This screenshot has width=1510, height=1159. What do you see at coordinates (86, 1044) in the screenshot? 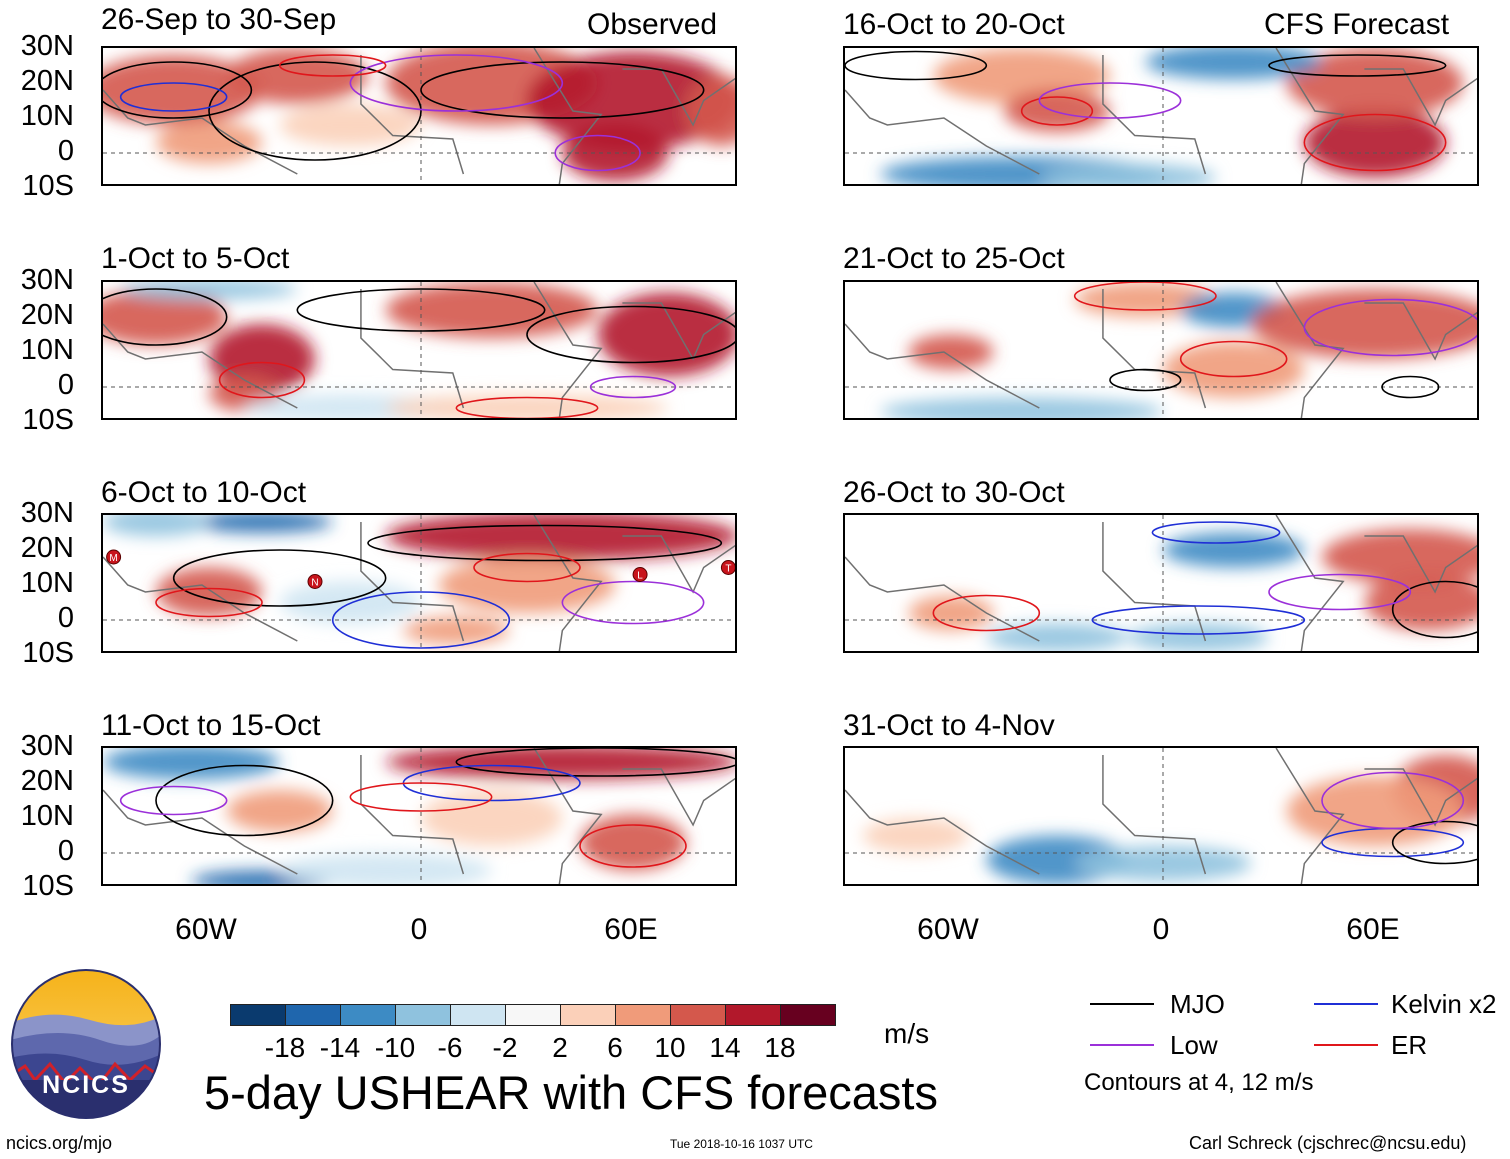
I see `ncics-logo: NCICS` at bounding box center [86, 1044].